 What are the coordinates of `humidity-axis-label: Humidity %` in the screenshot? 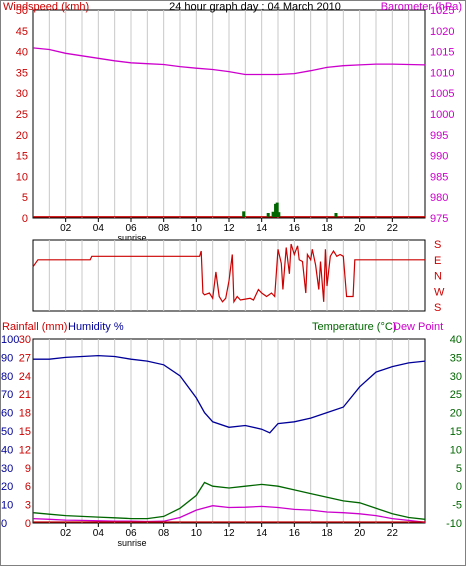 It's located at (96, 327).